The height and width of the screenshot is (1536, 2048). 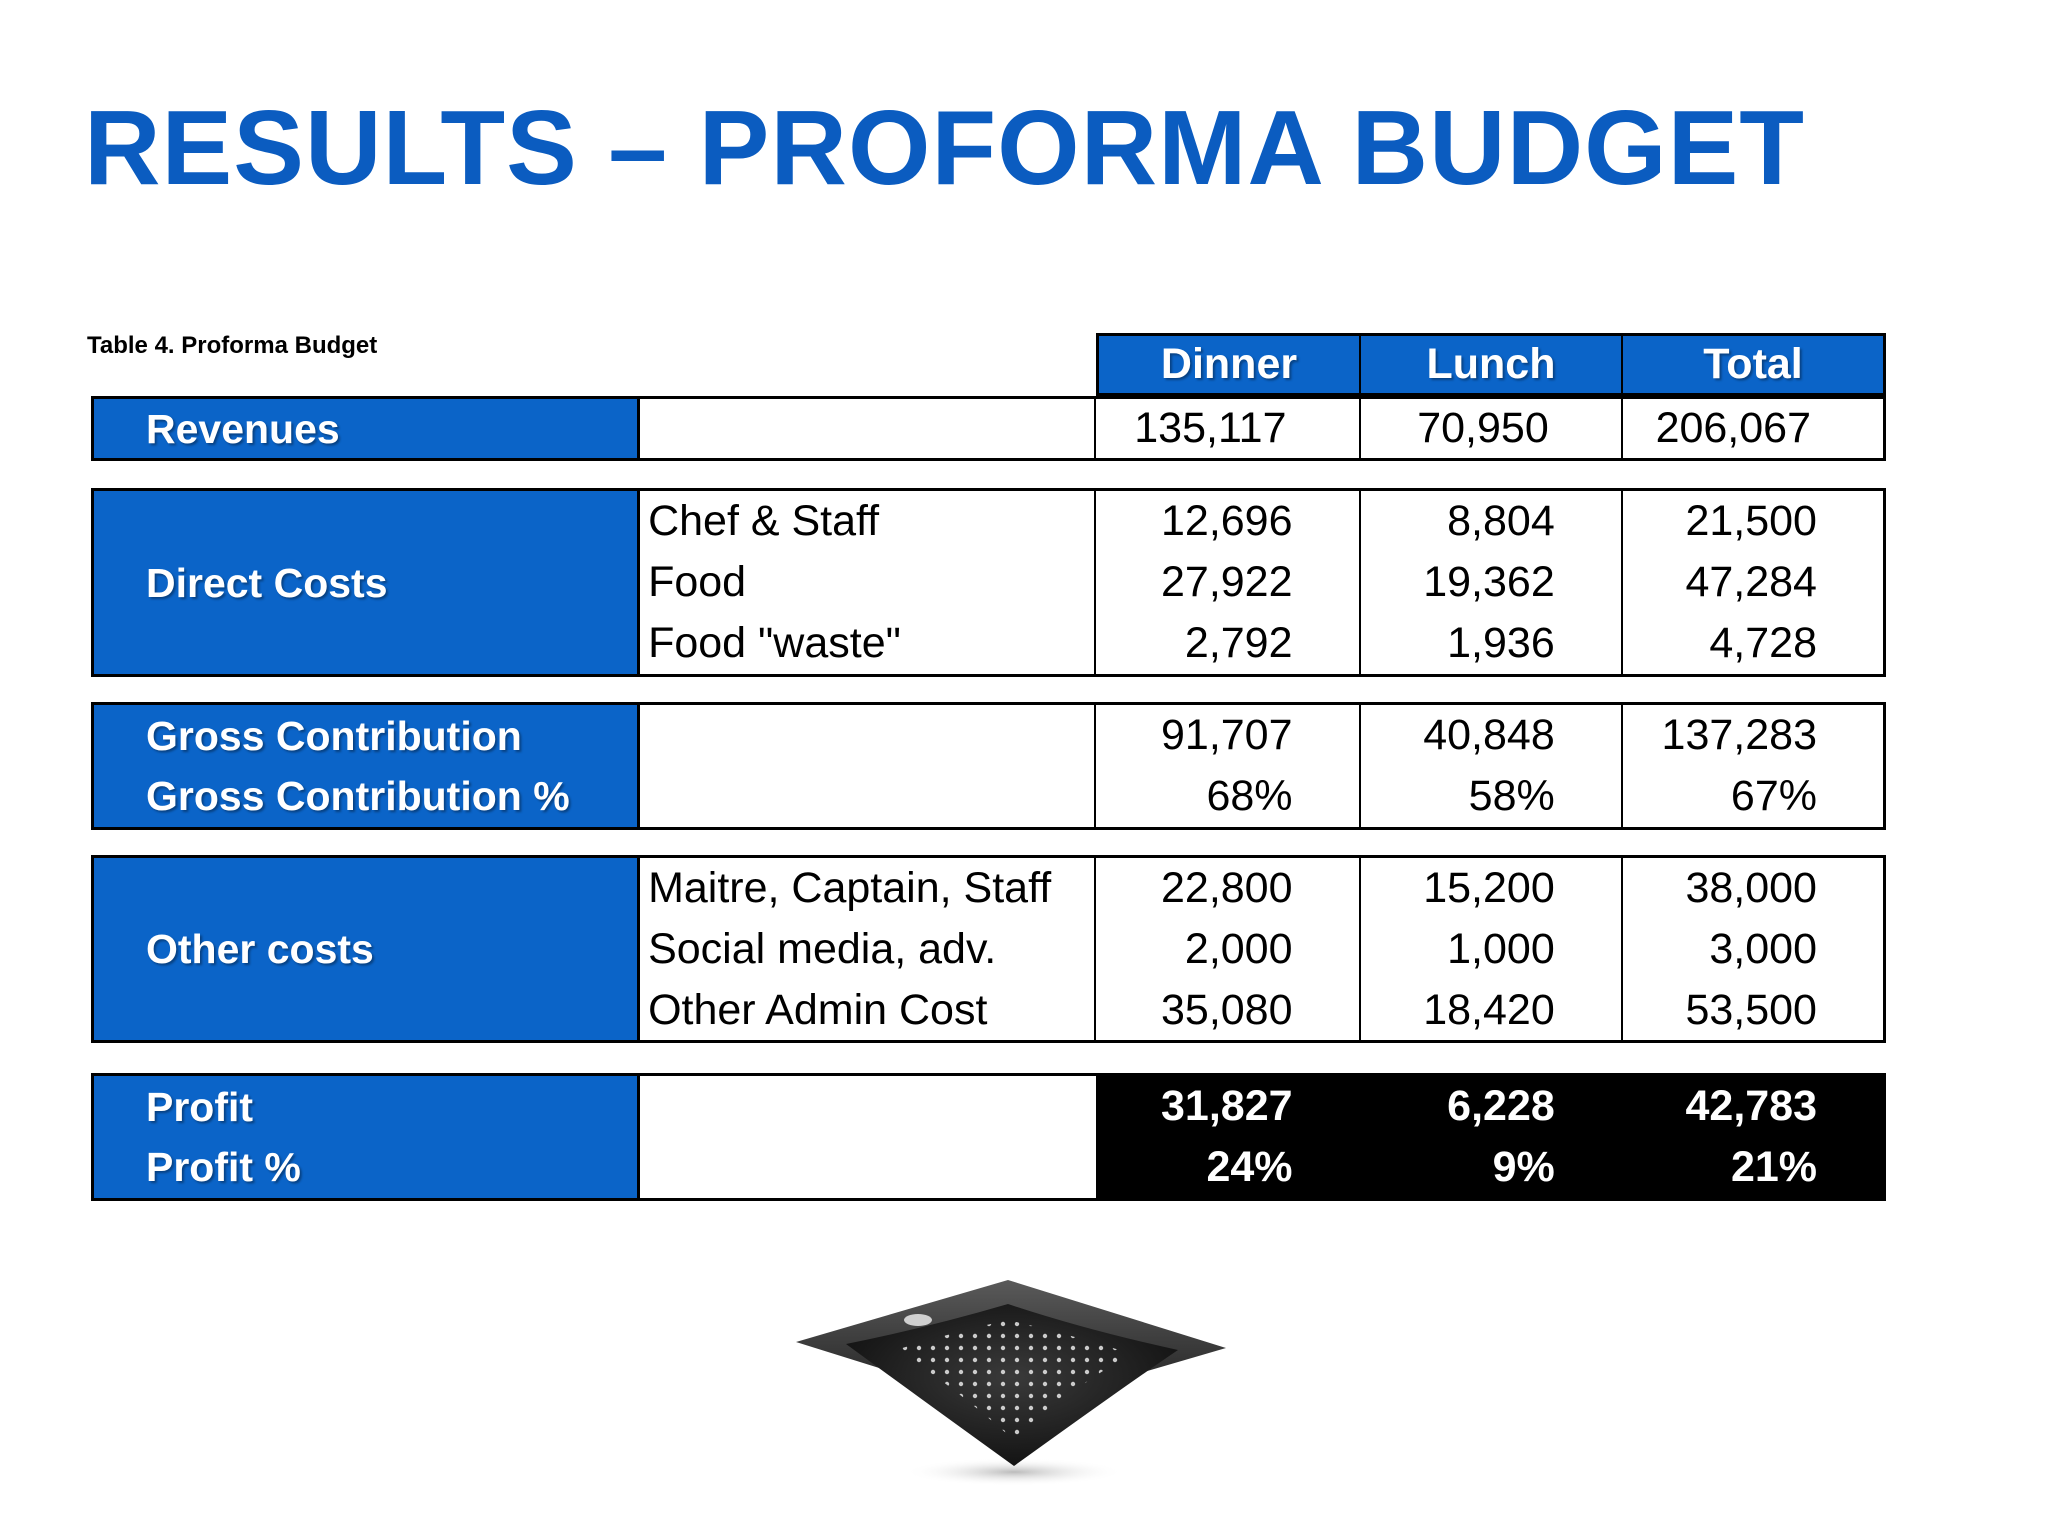 What do you see at coordinates (697, 582) in the screenshot?
I see `list-item: Food` at bounding box center [697, 582].